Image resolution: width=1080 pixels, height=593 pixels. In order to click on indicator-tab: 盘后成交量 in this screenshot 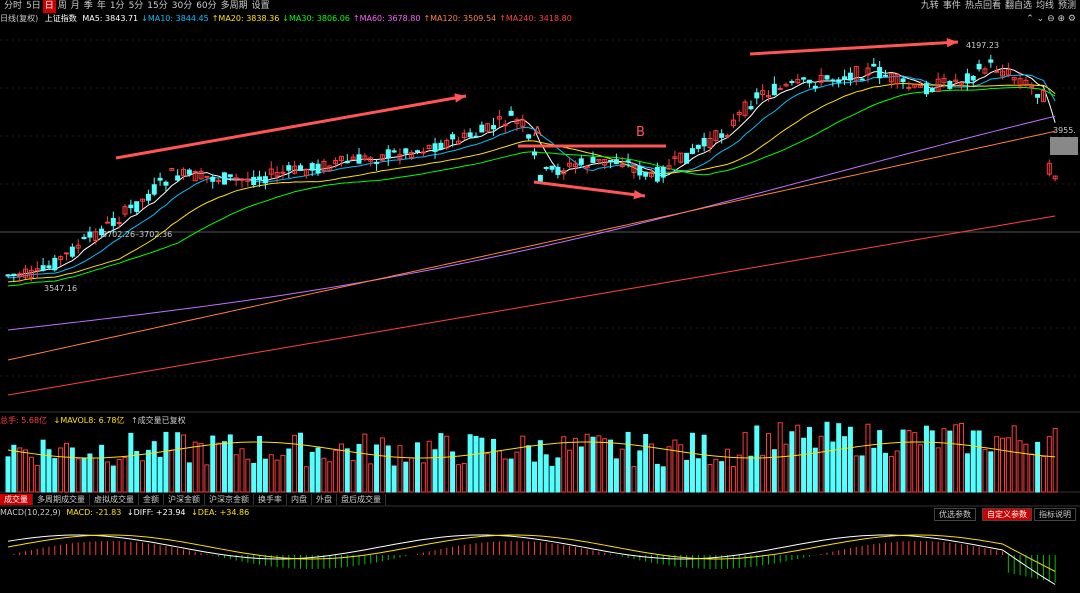, I will do `click(361, 499)`.